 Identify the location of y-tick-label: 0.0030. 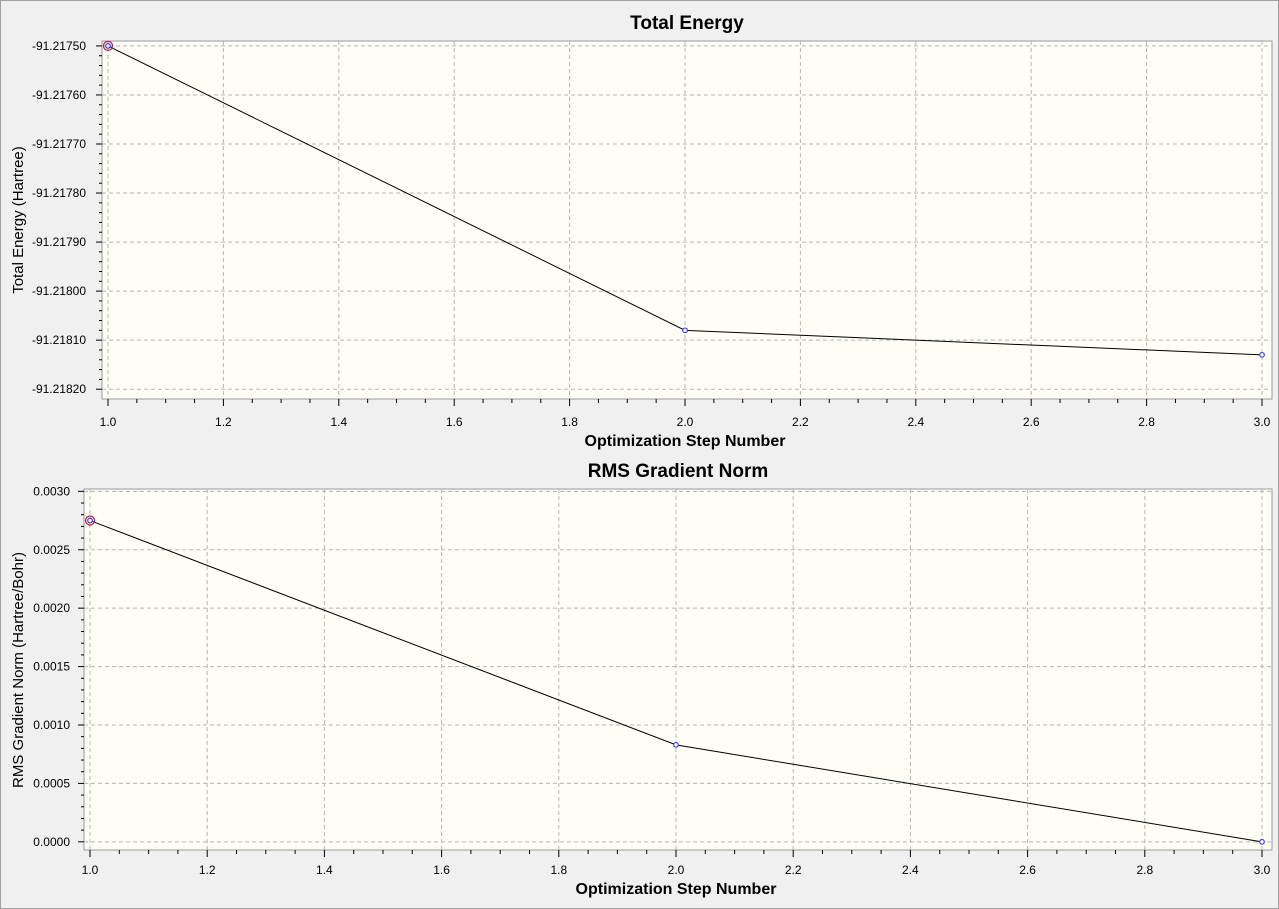
(51, 491).